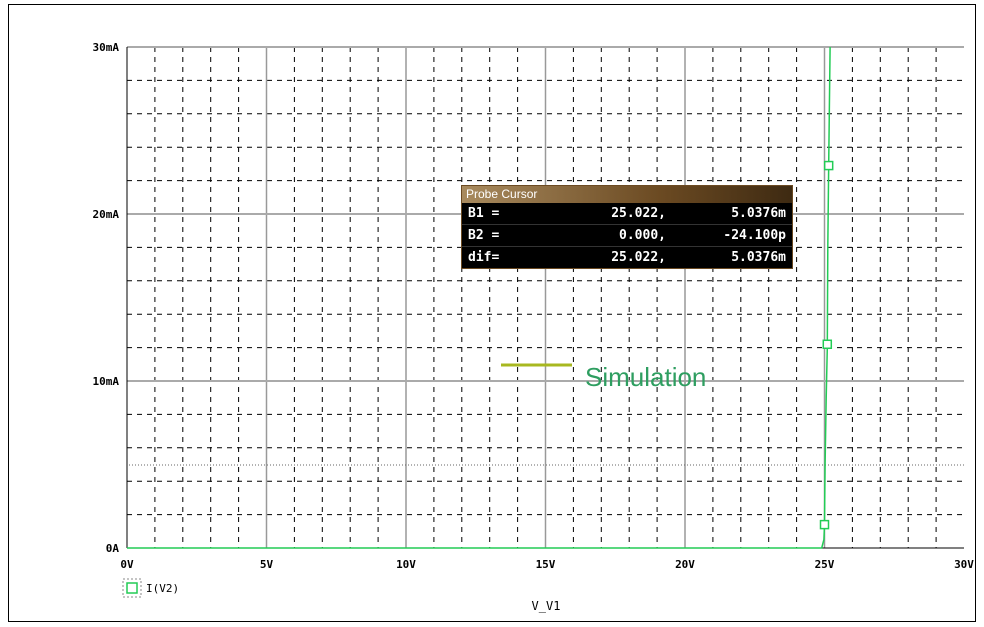 This screenshot has width=984, height=627. What do you see at coordinates (484, 235) in the screenshot?
I see `probe-row-label: B2 =` at bounding box center [484, 235].